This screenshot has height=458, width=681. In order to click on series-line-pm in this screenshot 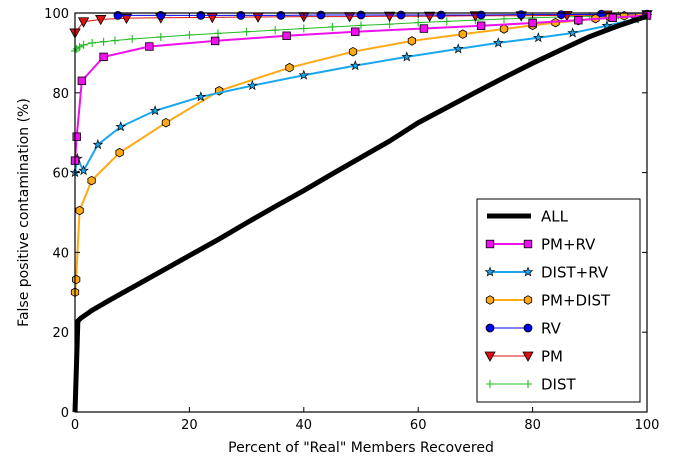, I will do `click(361, 24)`.